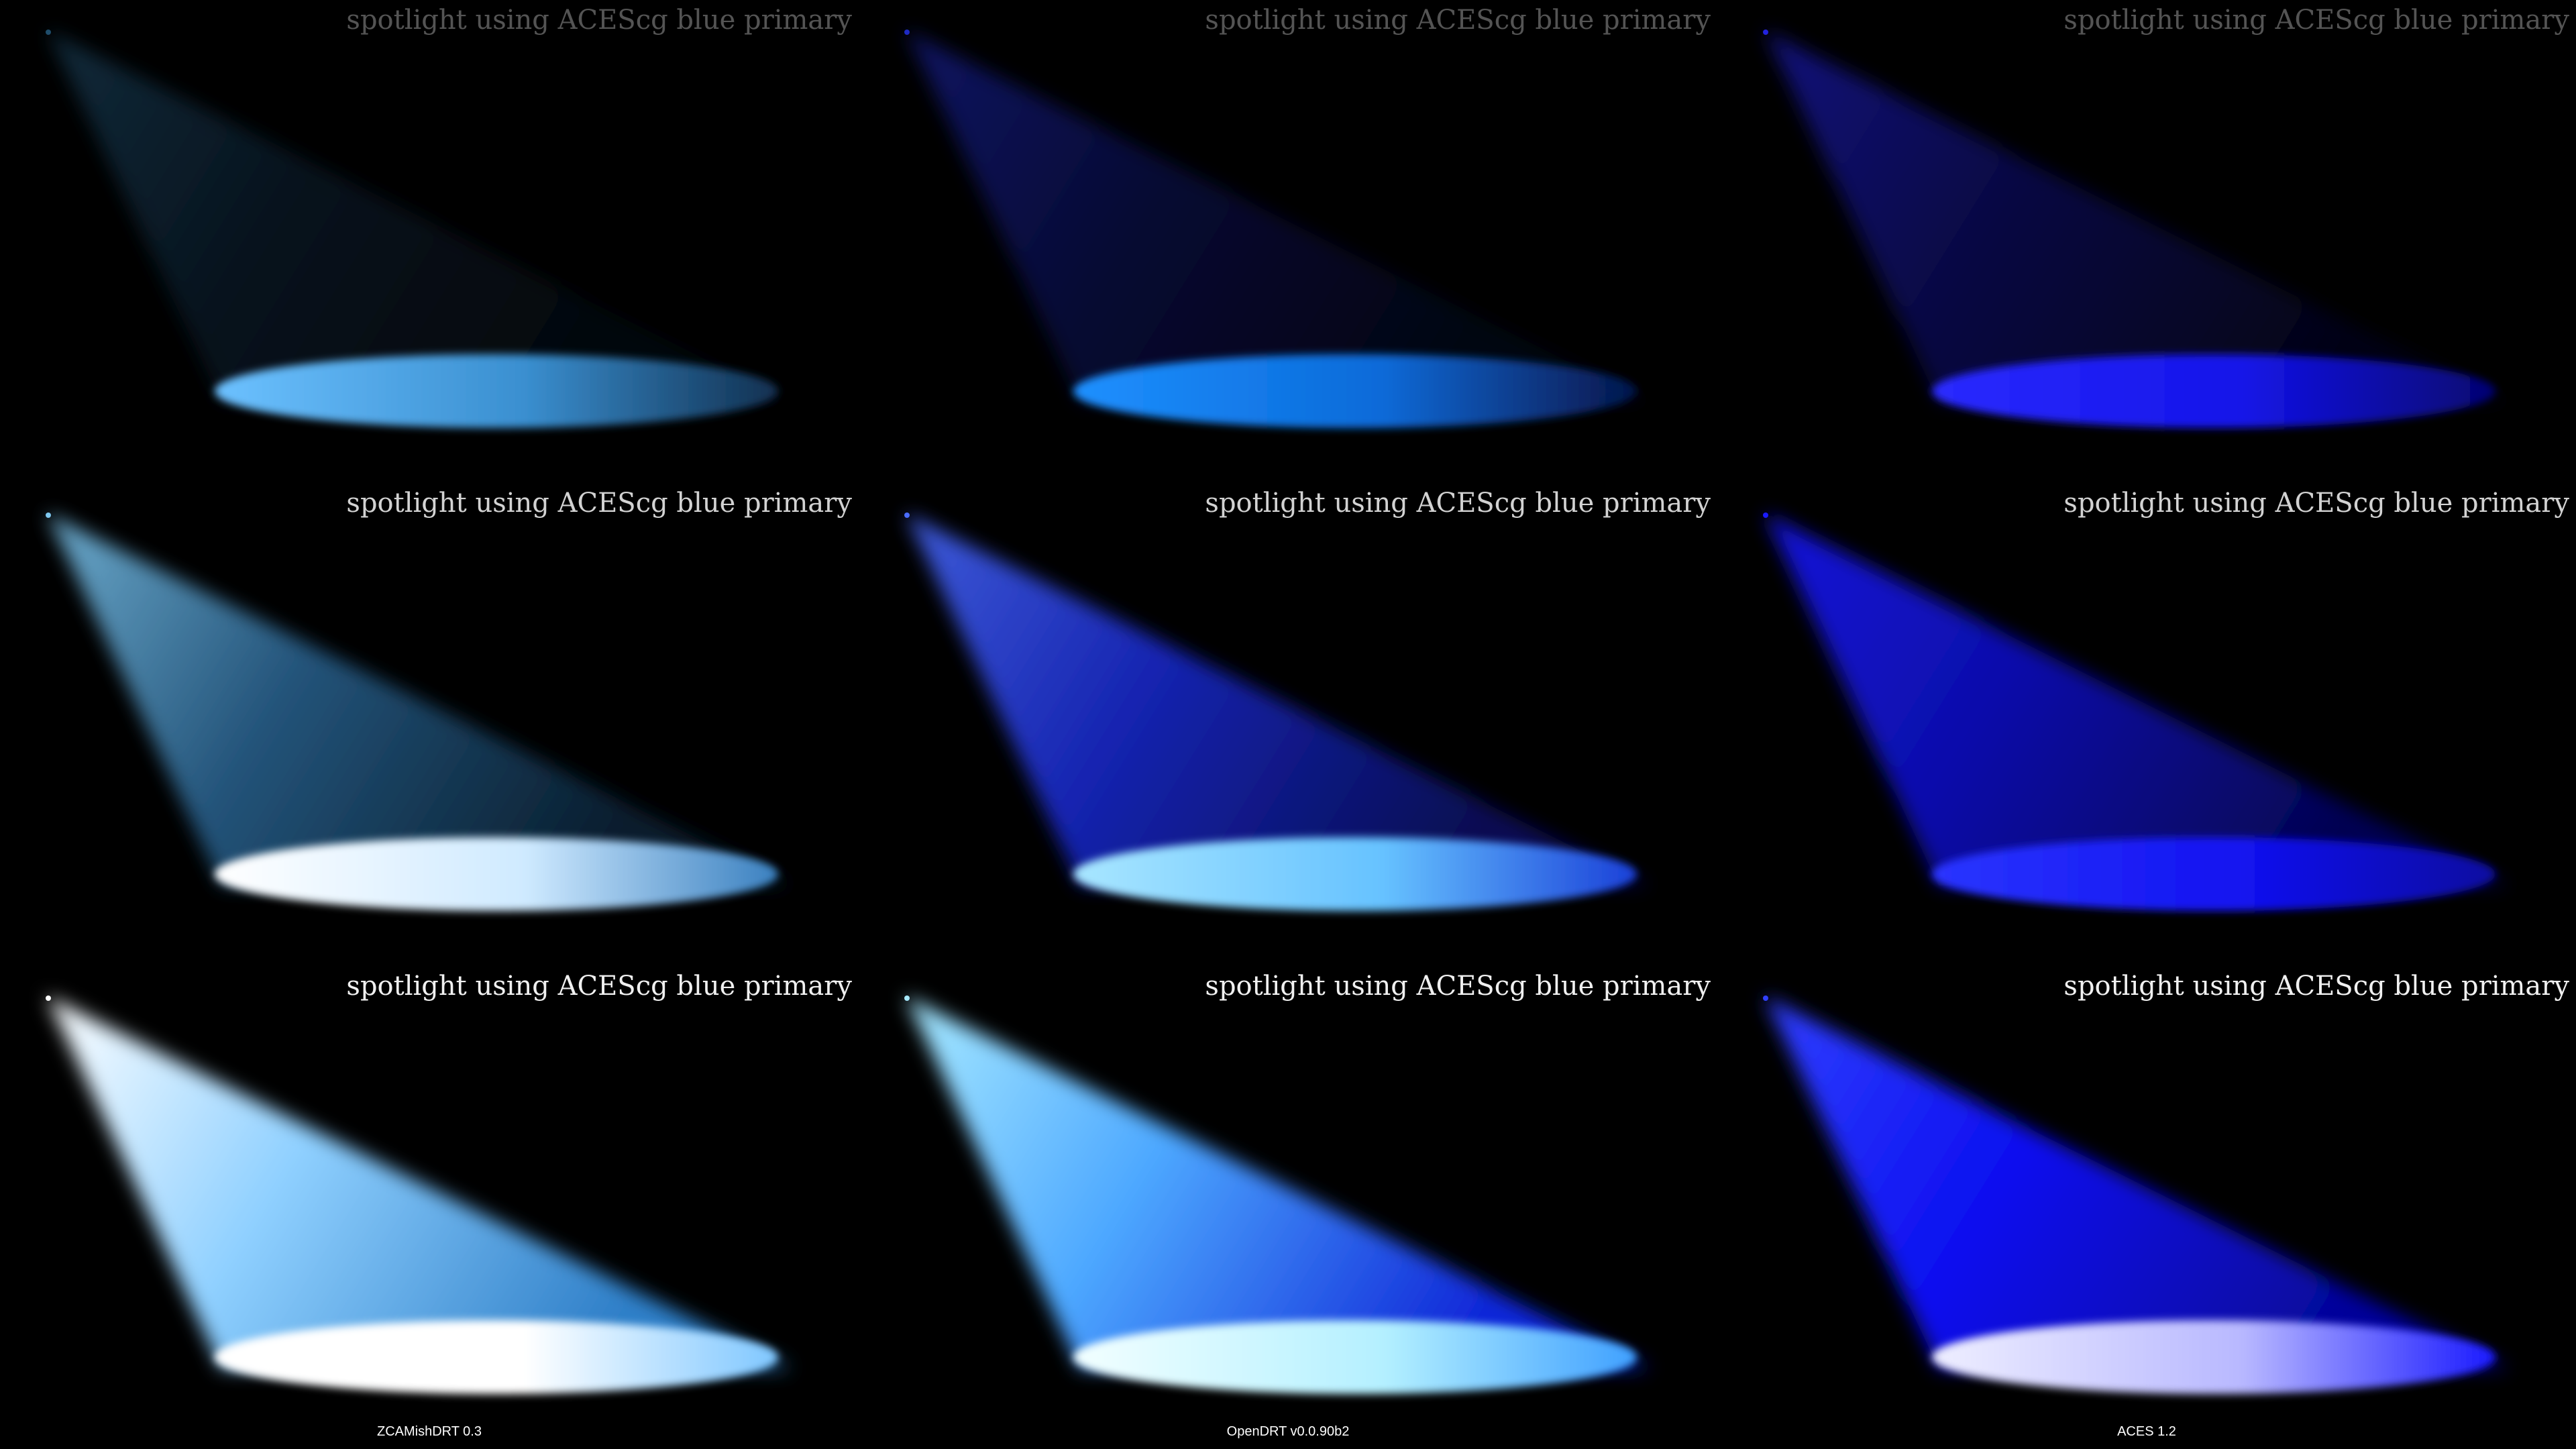 This screenshot has width=2576, height=1449. Describe the element at coordinates (1458, 503) in the screenshot. I see `caption-r1-c1: spotlight using ACEScg blue primary` at that location.